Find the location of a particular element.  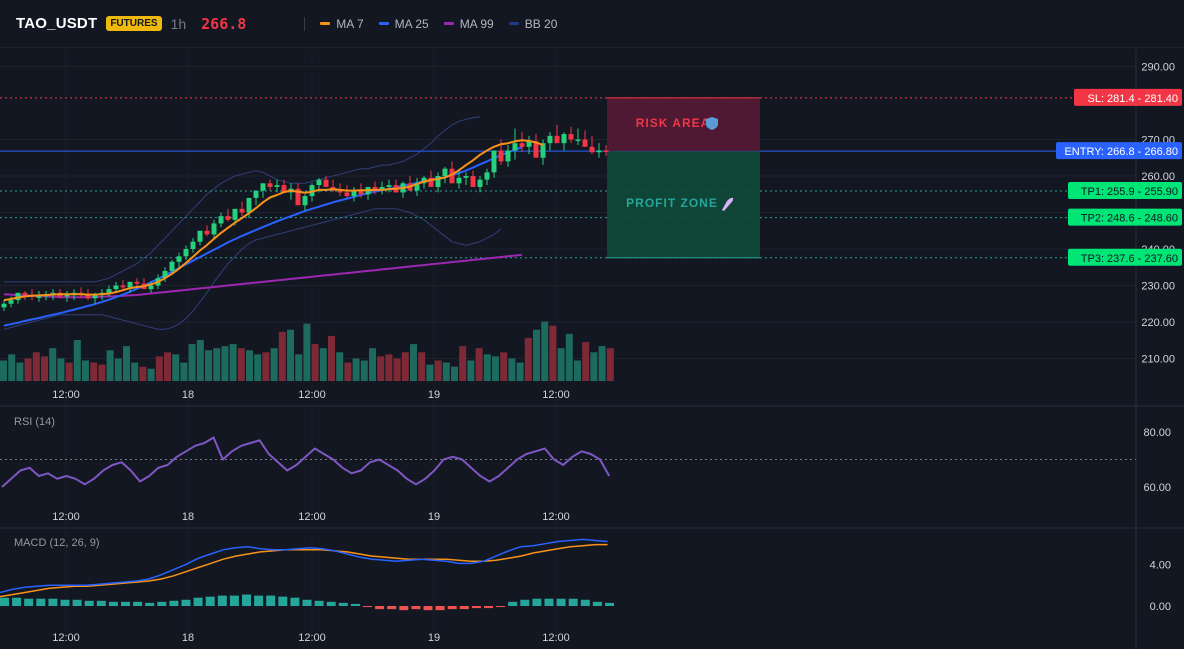

tp3-axis-label-bg is located at coordinates (1125, 257).